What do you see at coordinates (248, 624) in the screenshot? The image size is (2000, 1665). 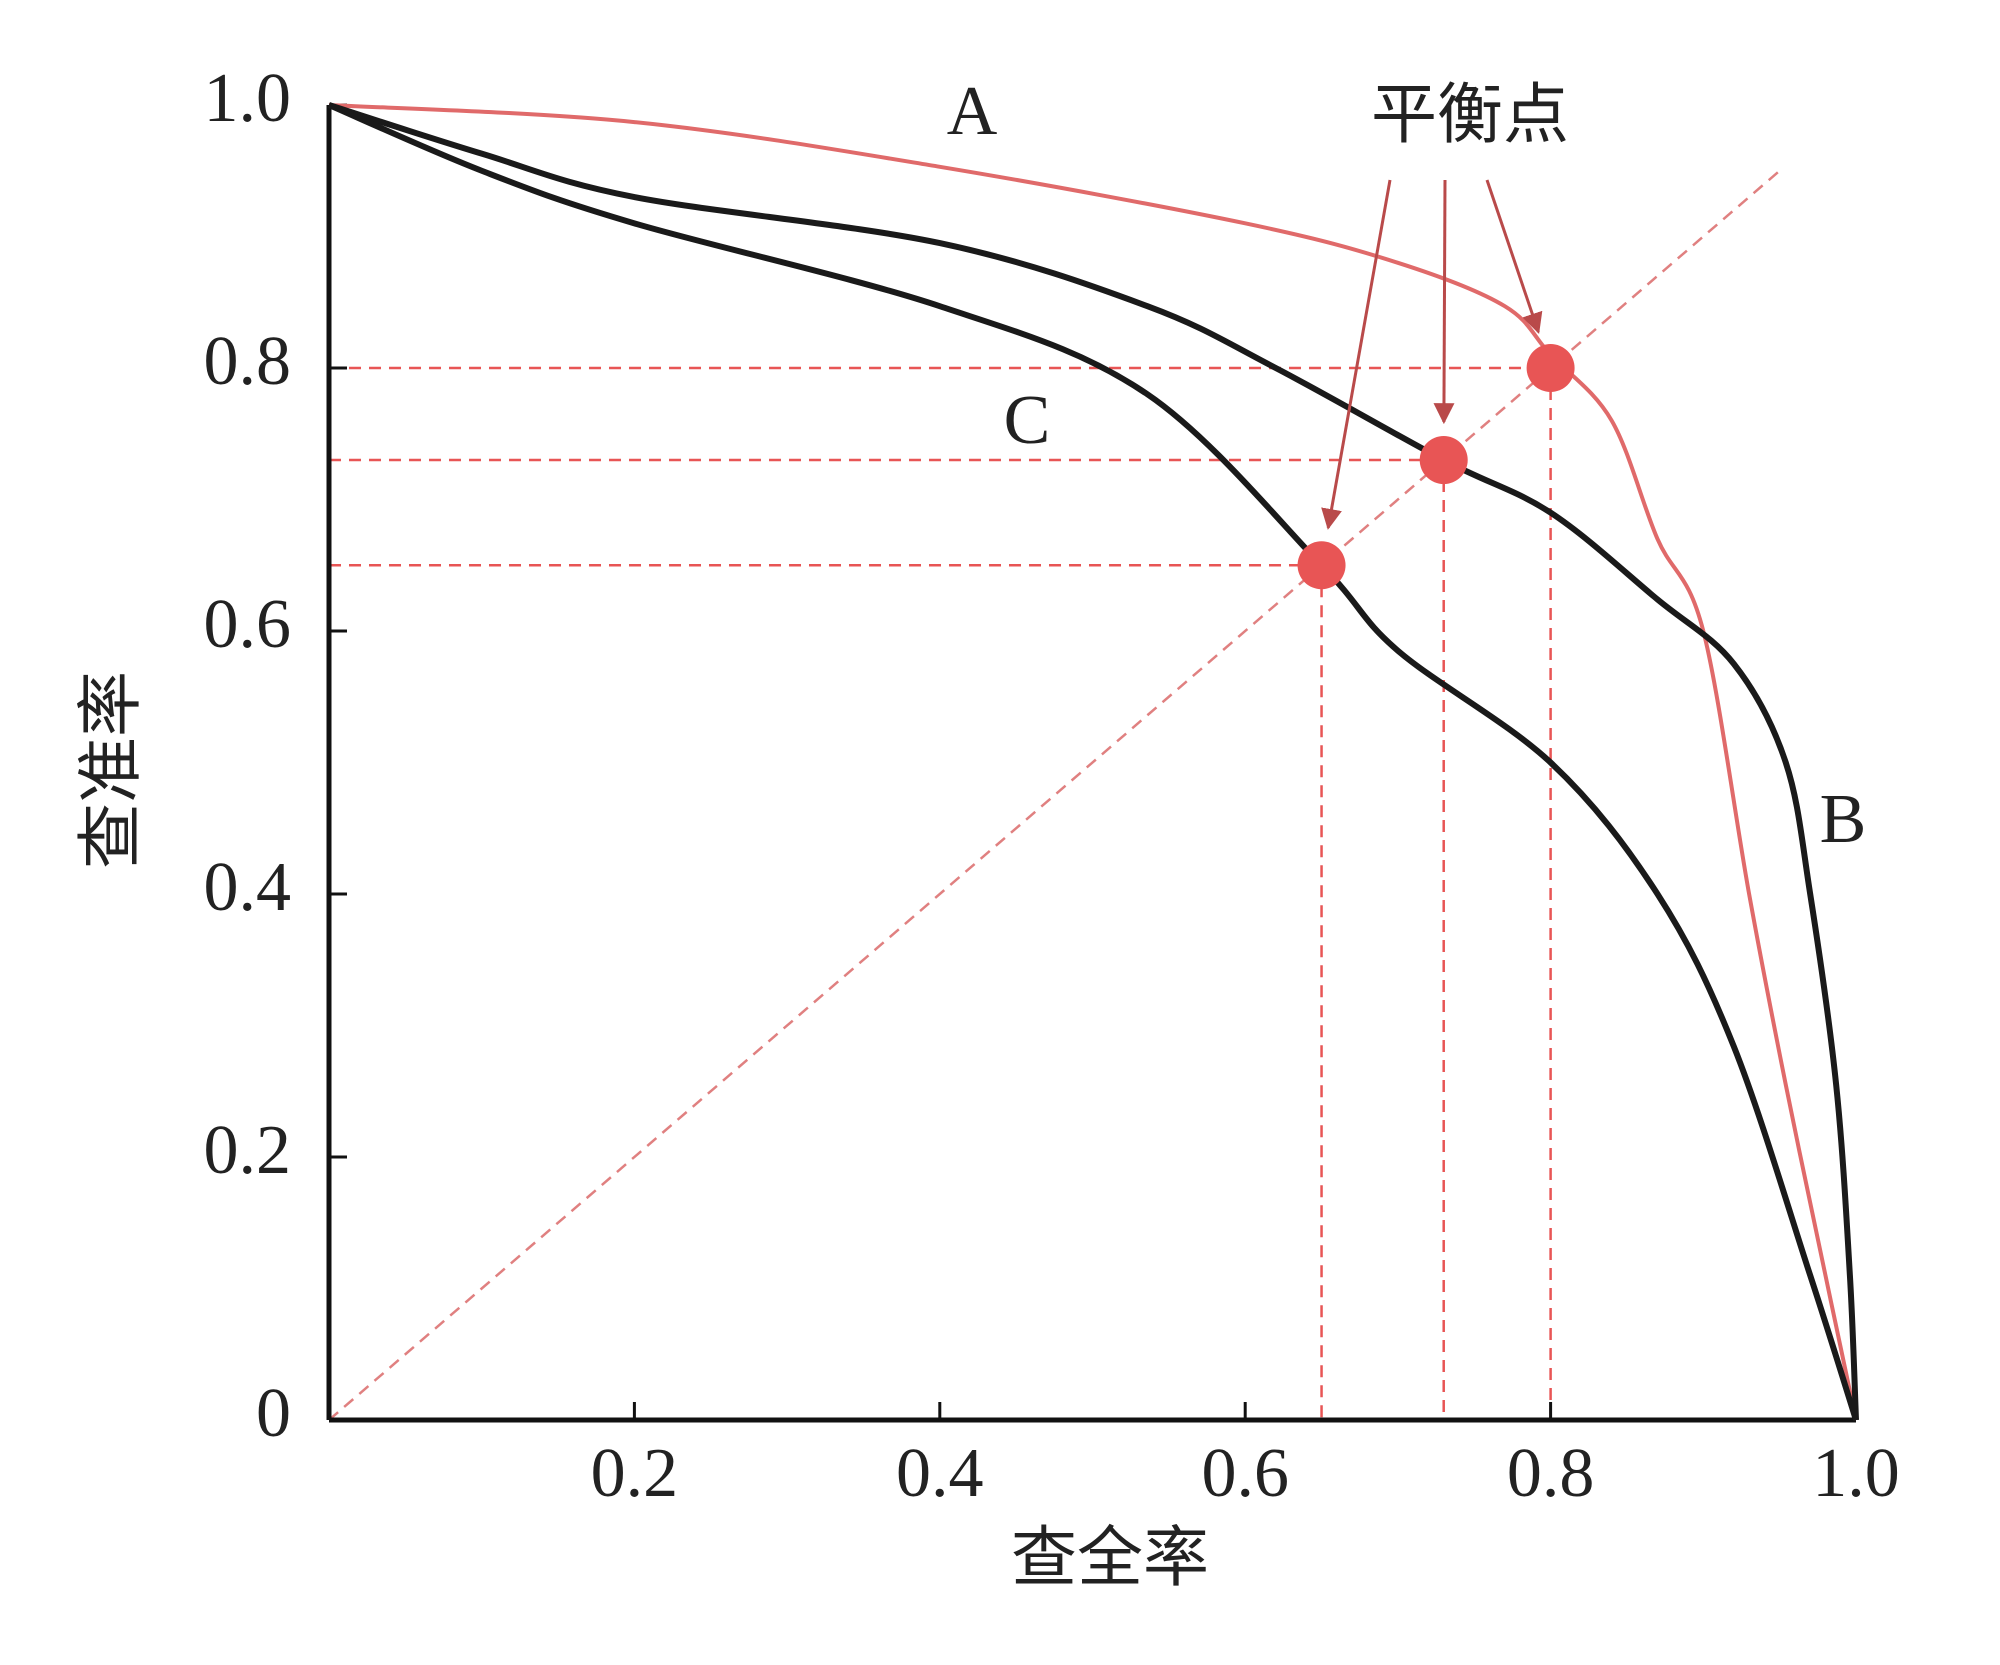 I see `y-tick-label: 0.6` at bounding box center [248, 624].